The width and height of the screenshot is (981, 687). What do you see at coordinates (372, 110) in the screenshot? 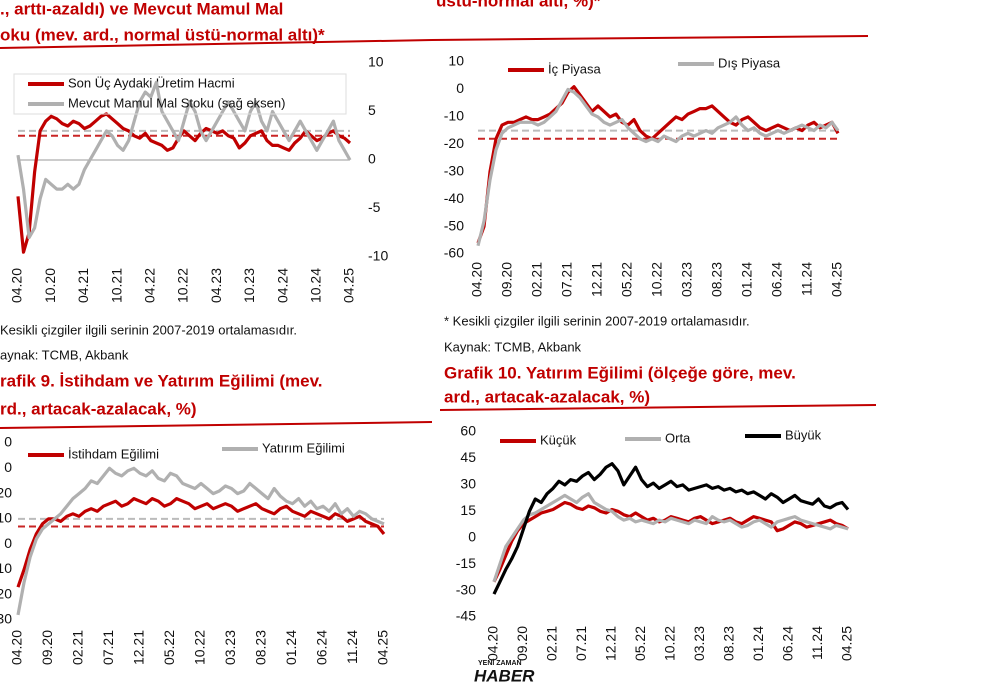
I see `y2-tick-label: 5` at bounding box center [372, 110].